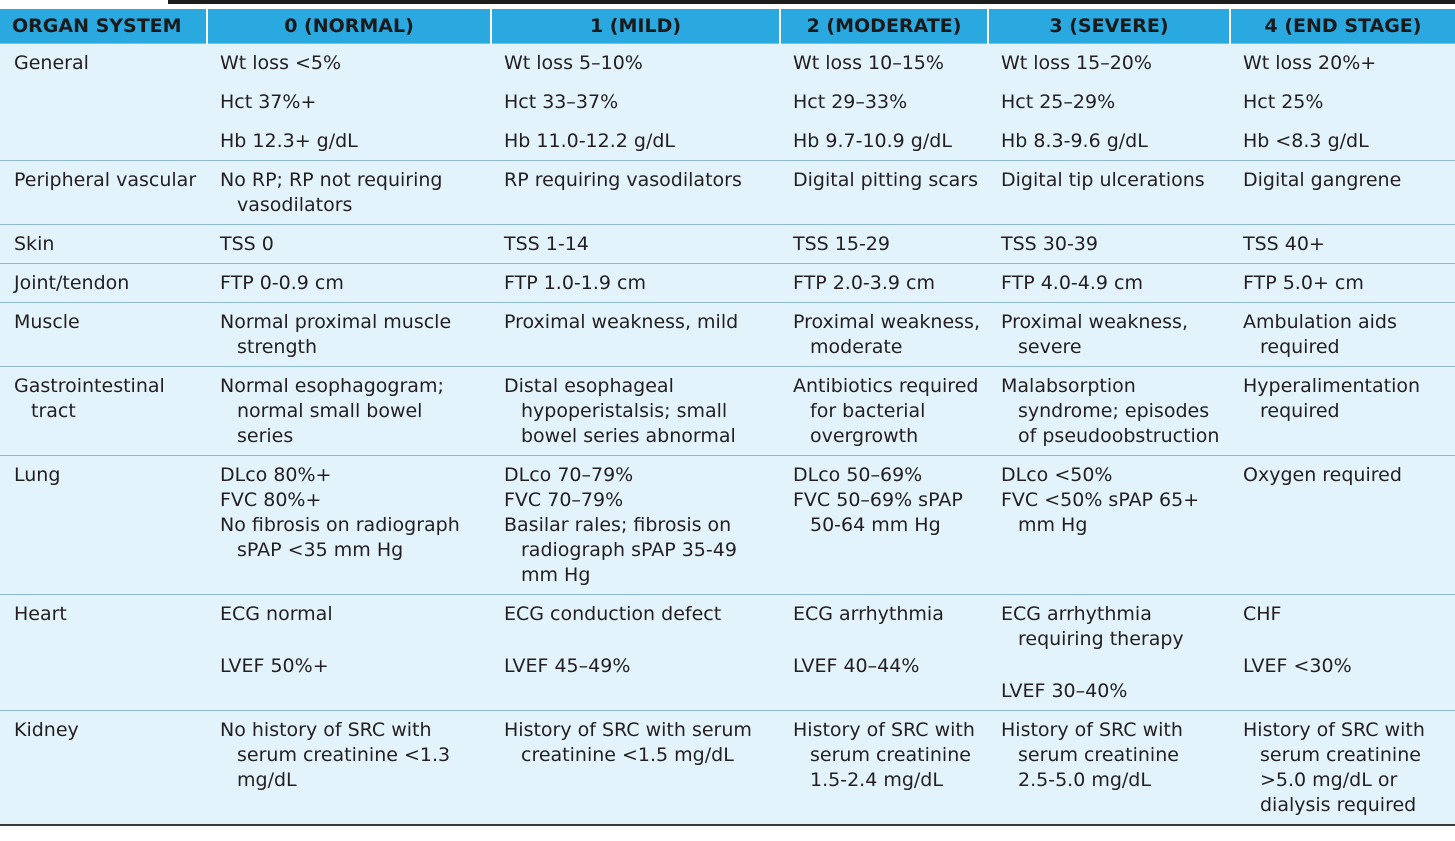  What do you see at coordinates (1297, 666) in the screenshot?
I see `cell-text: LVEF <30%` at bounding box center [1297, 666].